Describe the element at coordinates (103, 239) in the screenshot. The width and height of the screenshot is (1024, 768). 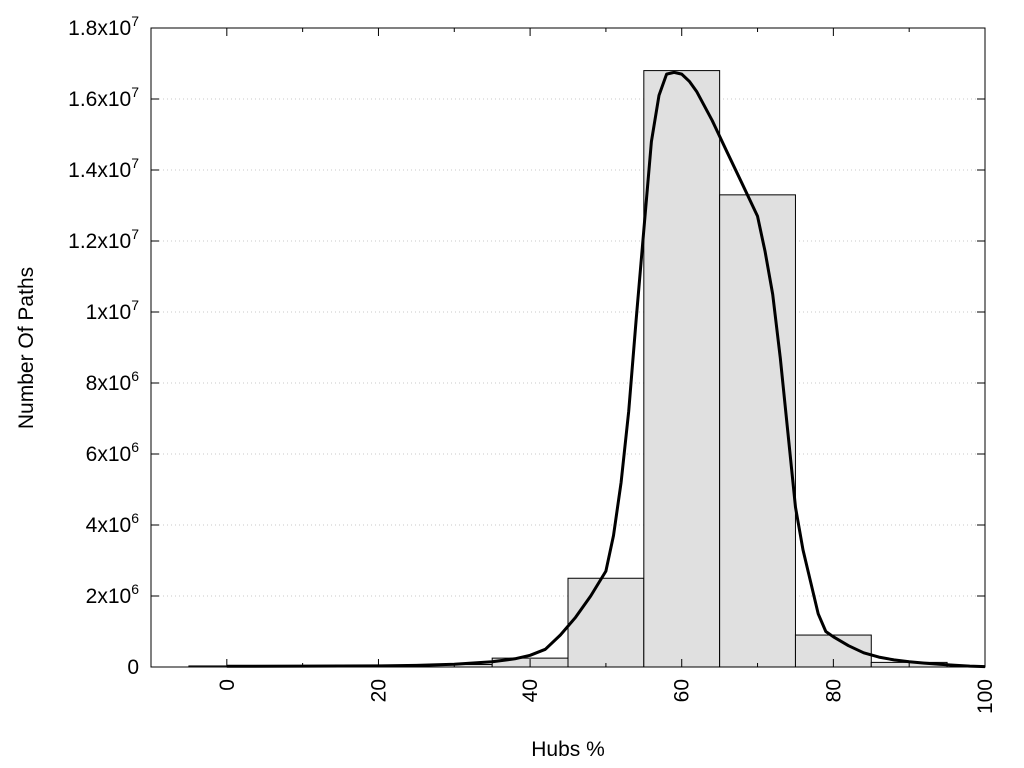
I see `y-tick-label: 1.2x10⁷` at that location.